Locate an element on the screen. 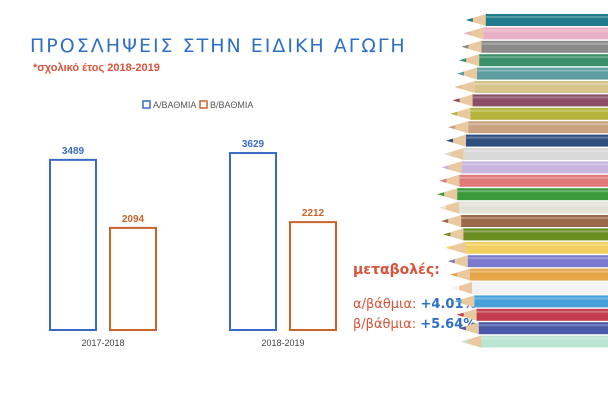 The width and height of the screenshot is (608, 411). legend-label-0: Α/ΒΑΘΜΙΑ is located at coordinates (174, 105).